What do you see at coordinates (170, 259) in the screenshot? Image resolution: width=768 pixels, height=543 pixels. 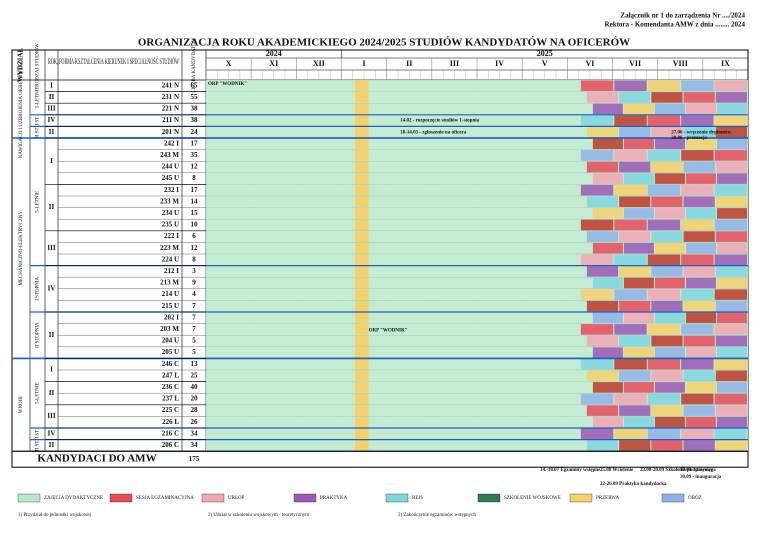 I see `program-code: 224 U` at bounding box center [170, 259].